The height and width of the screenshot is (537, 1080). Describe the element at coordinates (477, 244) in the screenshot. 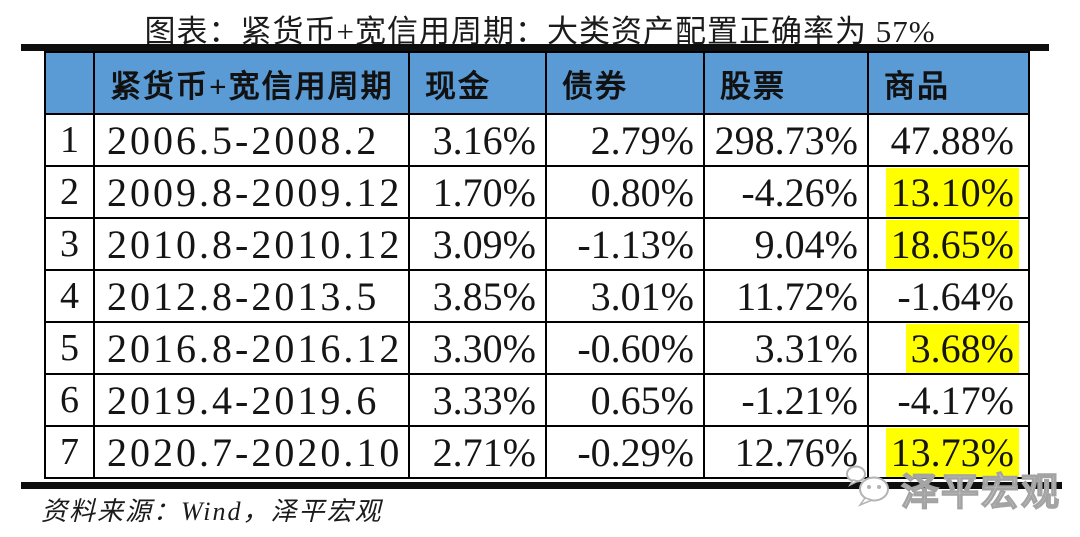

I see `cash-cell: 3.09%` at that location.